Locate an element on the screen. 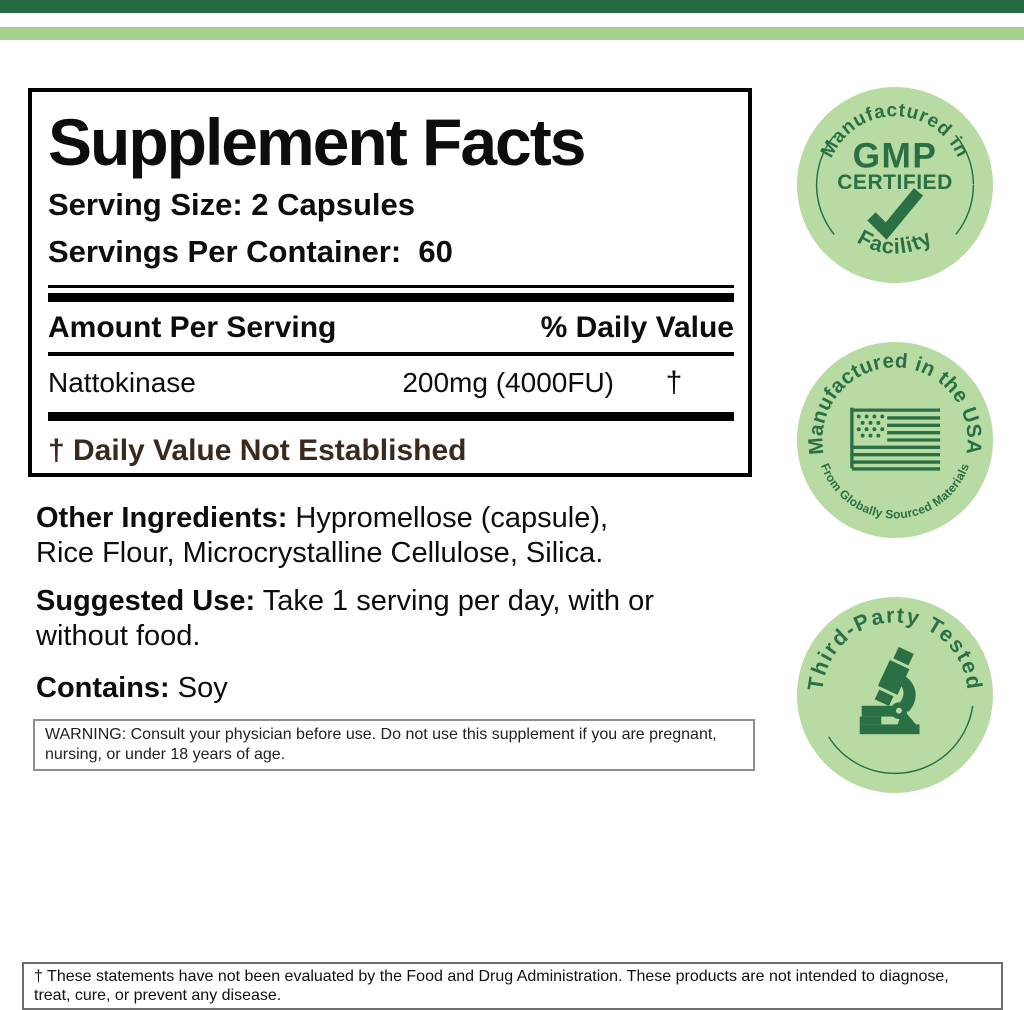 Image resolution: width=1024 pixels, height=1010 pixels. serving-size: Serving Size: 2 Capsules is located at coordinates (231, 204).